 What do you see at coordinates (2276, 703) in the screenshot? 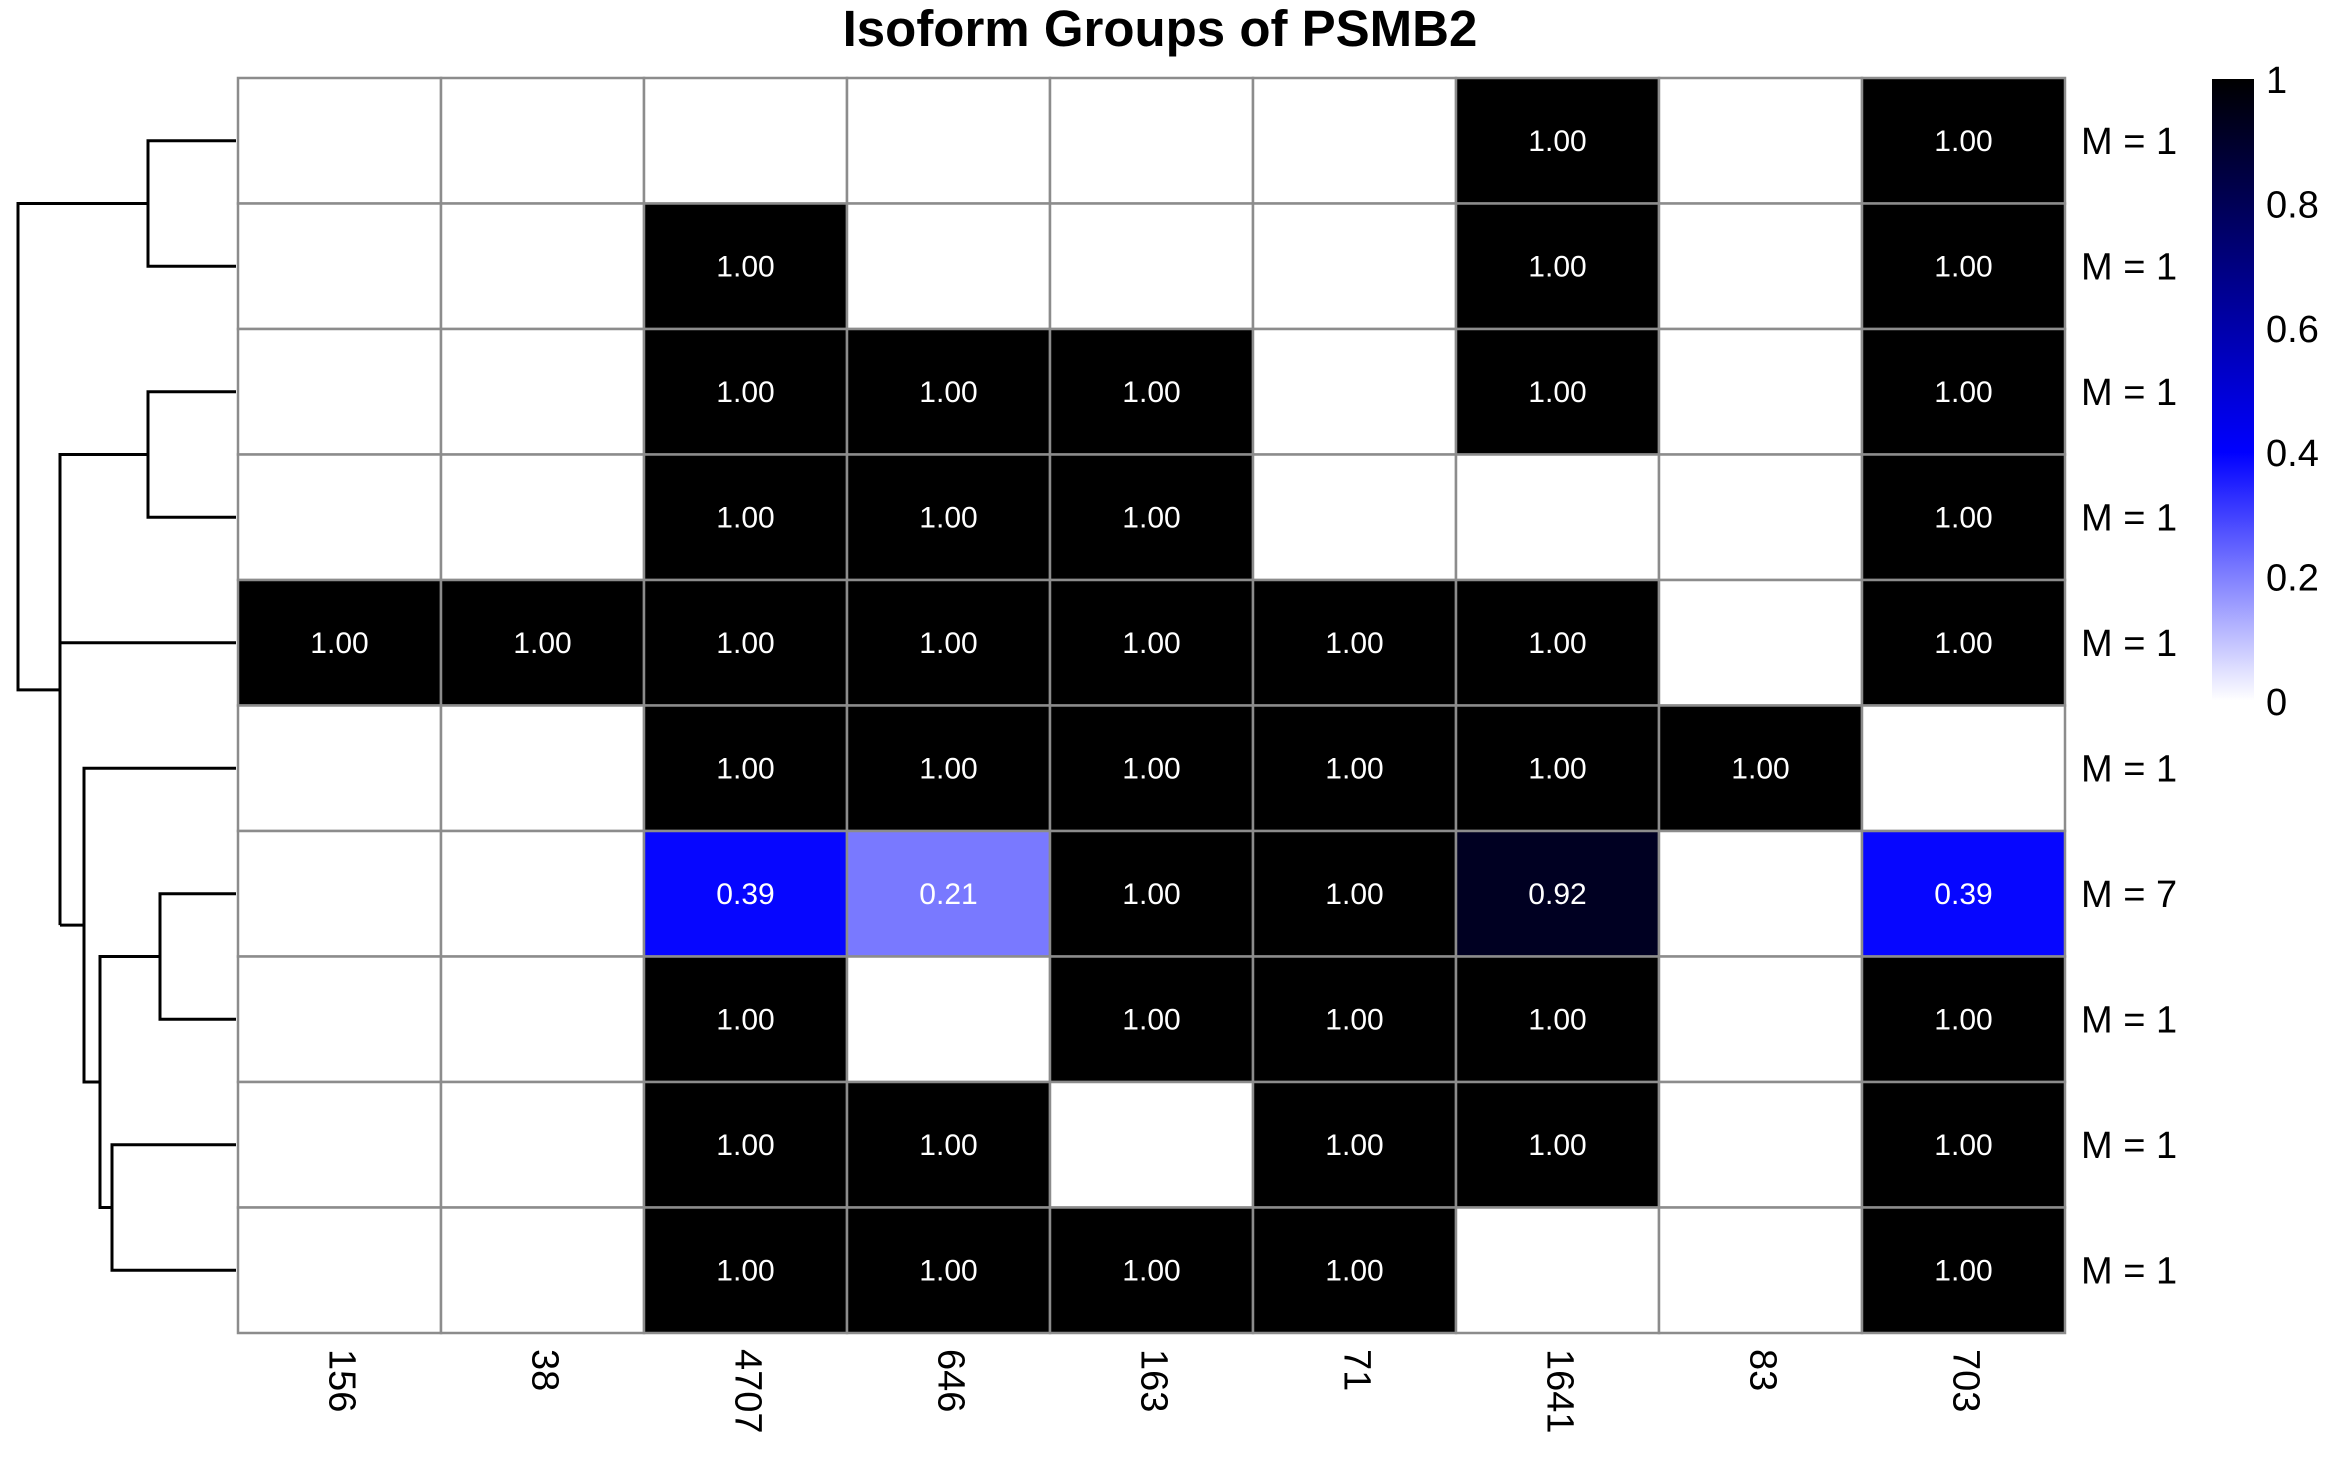
I see `legend-tick-label: 0` at bounding box center [2276, 703].